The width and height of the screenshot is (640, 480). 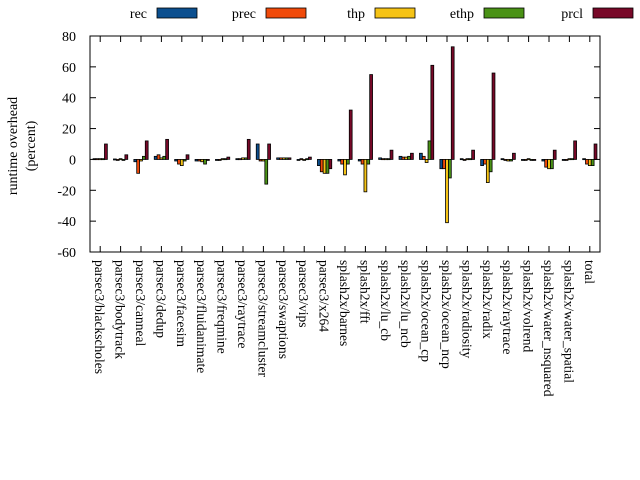 What do you see at coordinates (504, 13) in the screenshot?
I see `legend-swatch-ethp` at bounding box center [504, 13].